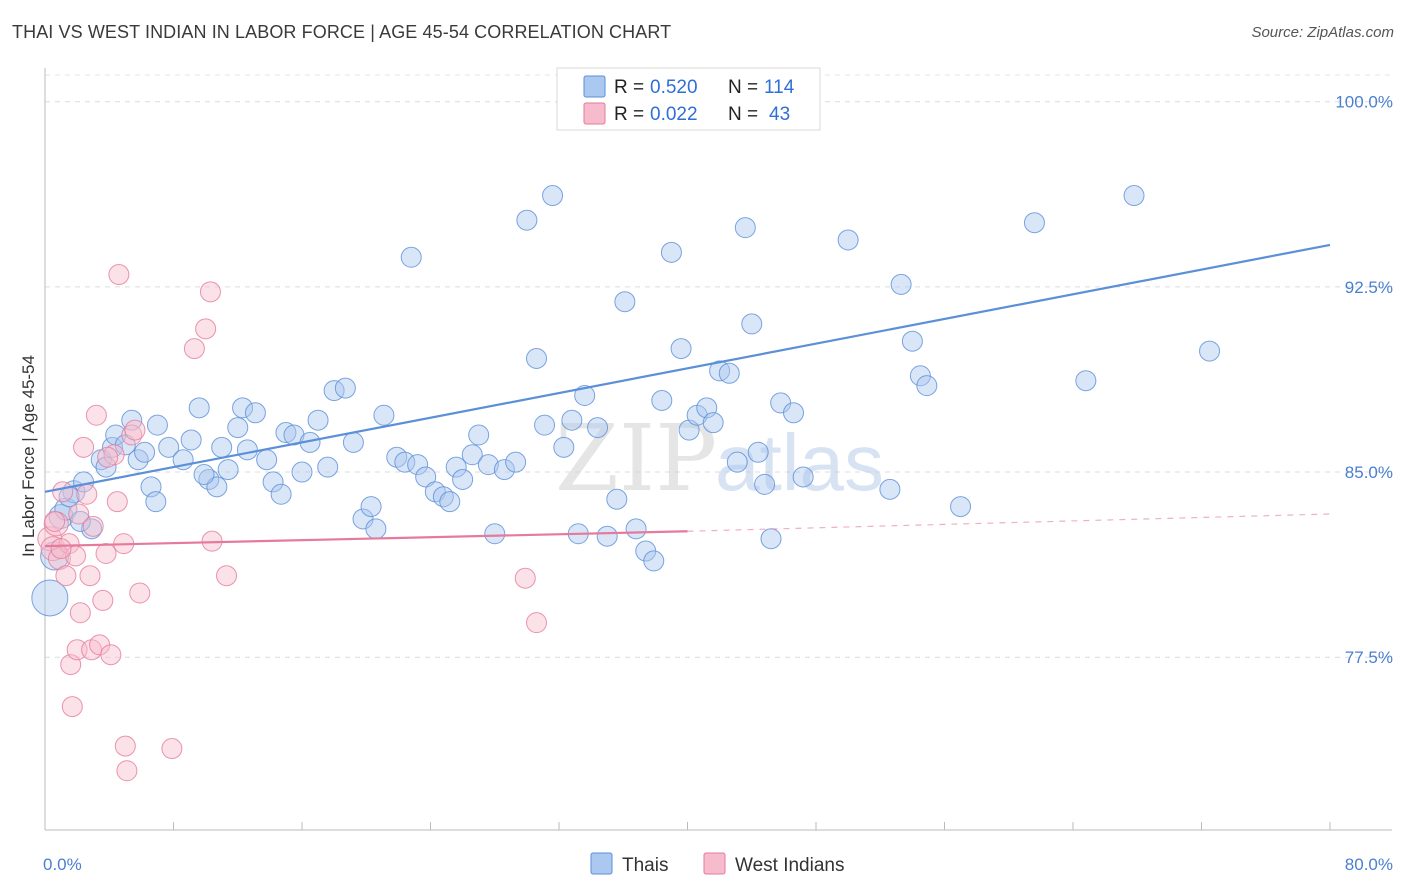 This screenshot has width=1406, height=892. I want to click on x-tick-label-0: 0.0%, so click(62, 864).